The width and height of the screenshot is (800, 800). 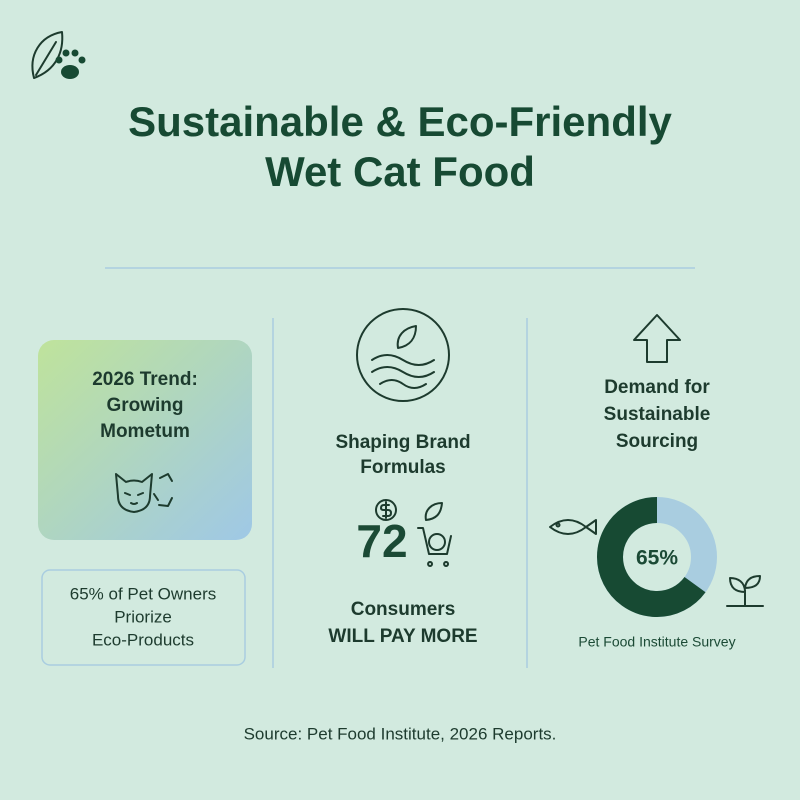 What do you see at coordinates (144, 493) in the screenshot?
I see `cat-icon` at bounding box center [144, 493].